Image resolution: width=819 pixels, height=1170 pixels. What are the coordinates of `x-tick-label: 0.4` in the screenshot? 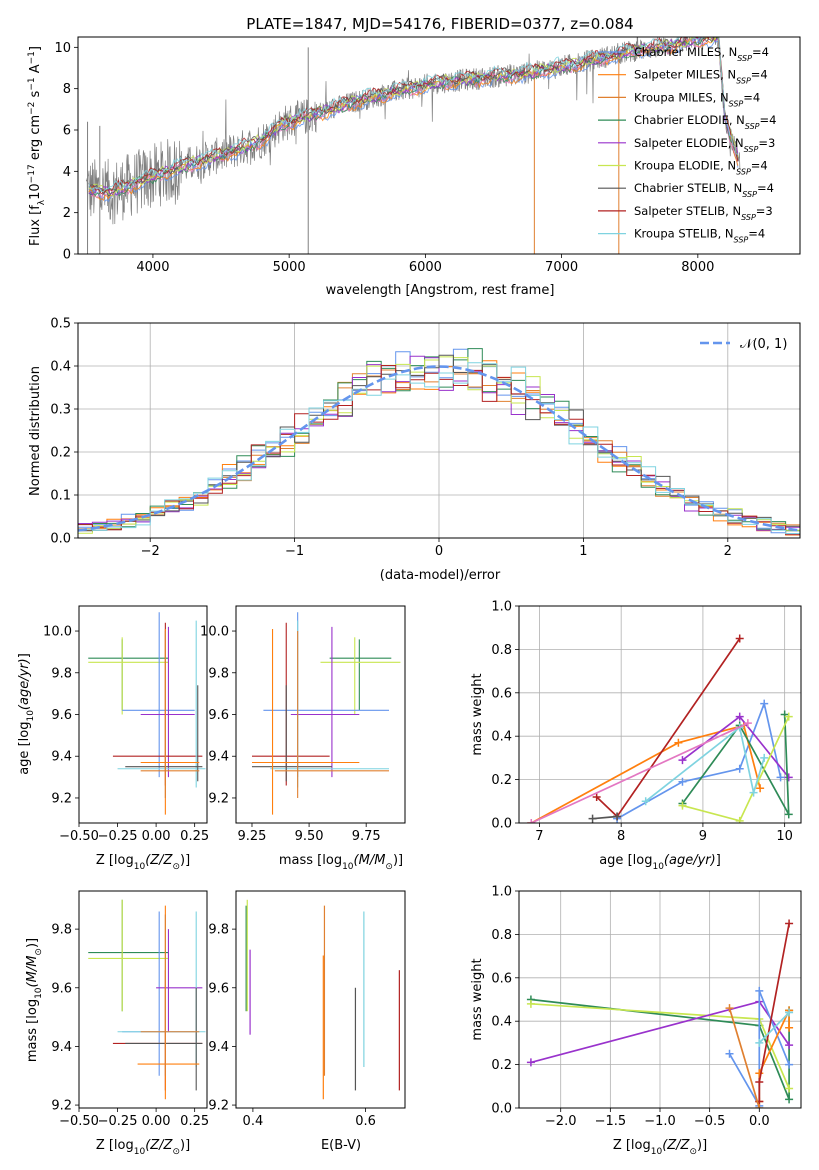 It's located at (253, 1121).